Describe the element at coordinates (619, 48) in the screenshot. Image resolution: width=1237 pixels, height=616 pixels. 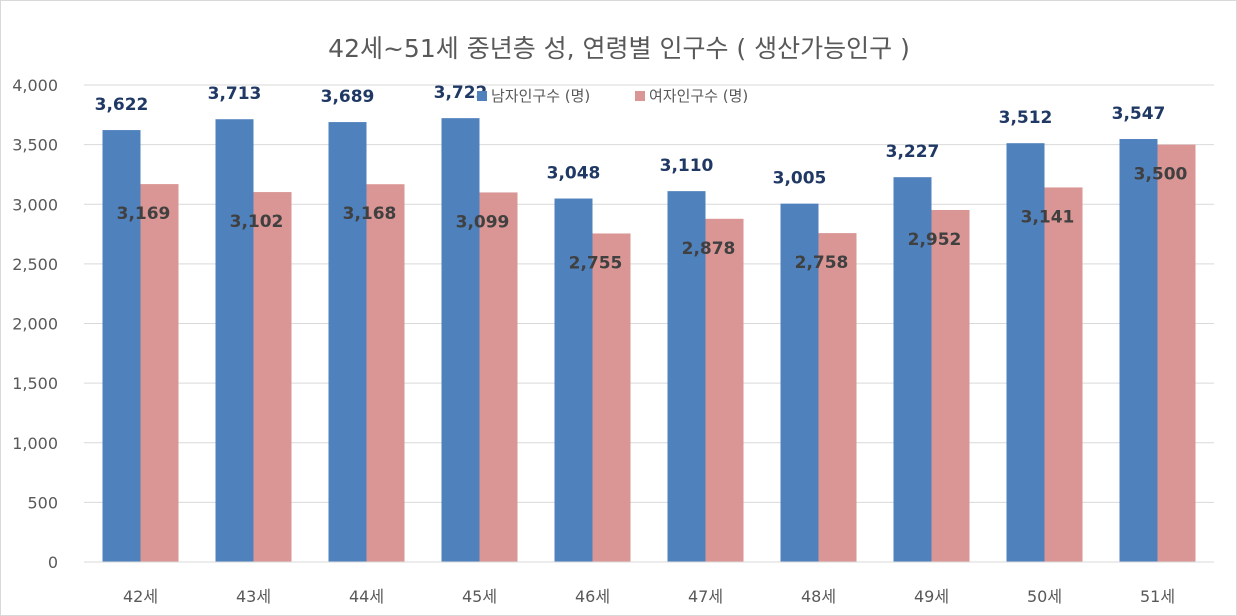
I see `chart-title: 42세~51세 중년층 성, 연령별 인구수 ( 생산가능인구 )` at that location.